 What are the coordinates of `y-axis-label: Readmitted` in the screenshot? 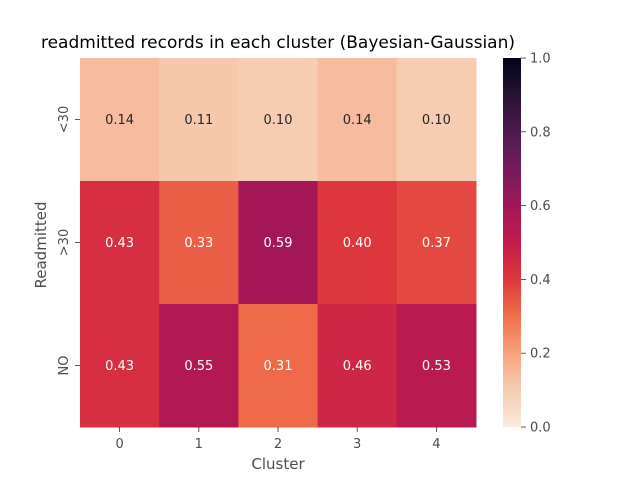 It's located at (41, 245).